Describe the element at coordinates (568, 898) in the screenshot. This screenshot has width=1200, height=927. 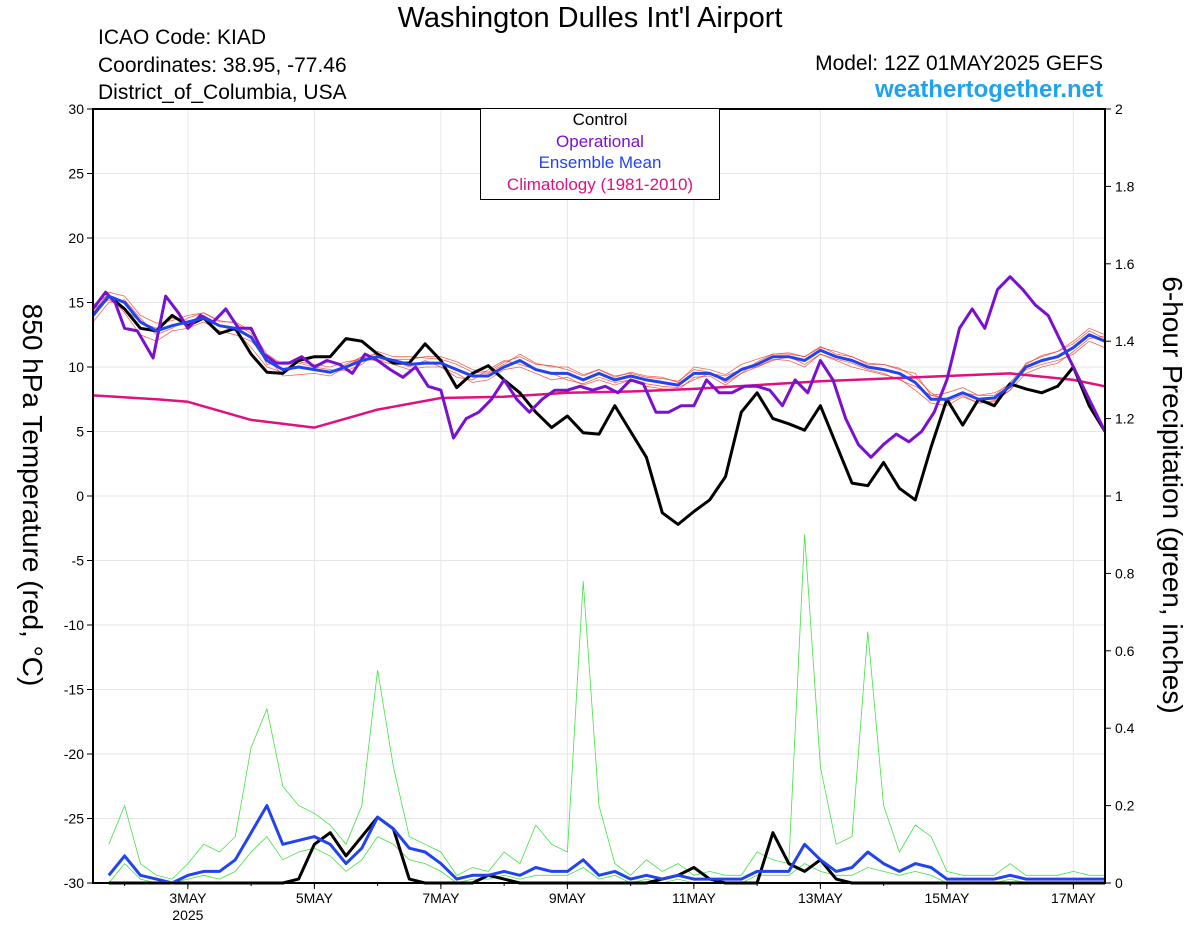
I see `x-tick-label: 9MAY` at that location.